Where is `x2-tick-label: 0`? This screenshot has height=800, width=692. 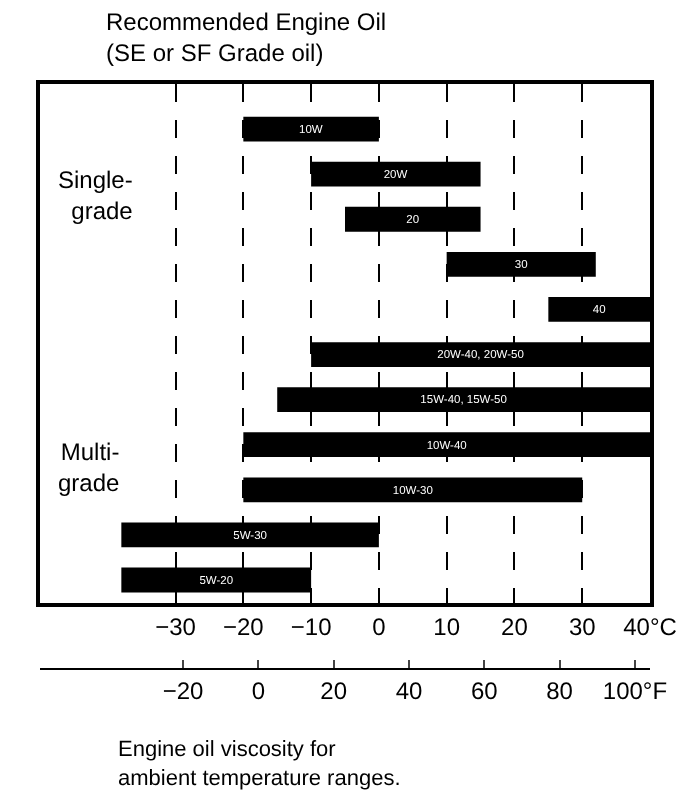 x2-tick-label: 0 is located at coordinates (258, 690).